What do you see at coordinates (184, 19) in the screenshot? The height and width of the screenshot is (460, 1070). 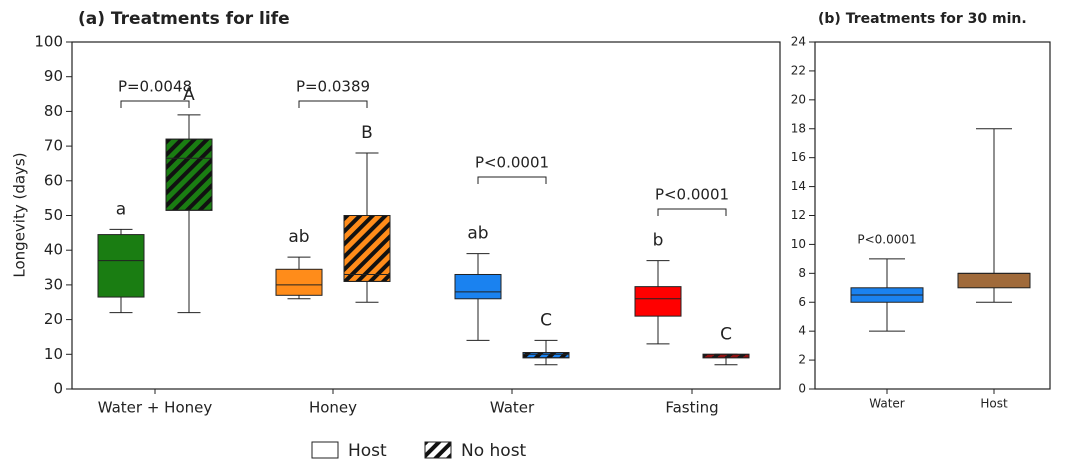 I see `chart-title: (a) Treatments for life` at bounding box center [184, 19].